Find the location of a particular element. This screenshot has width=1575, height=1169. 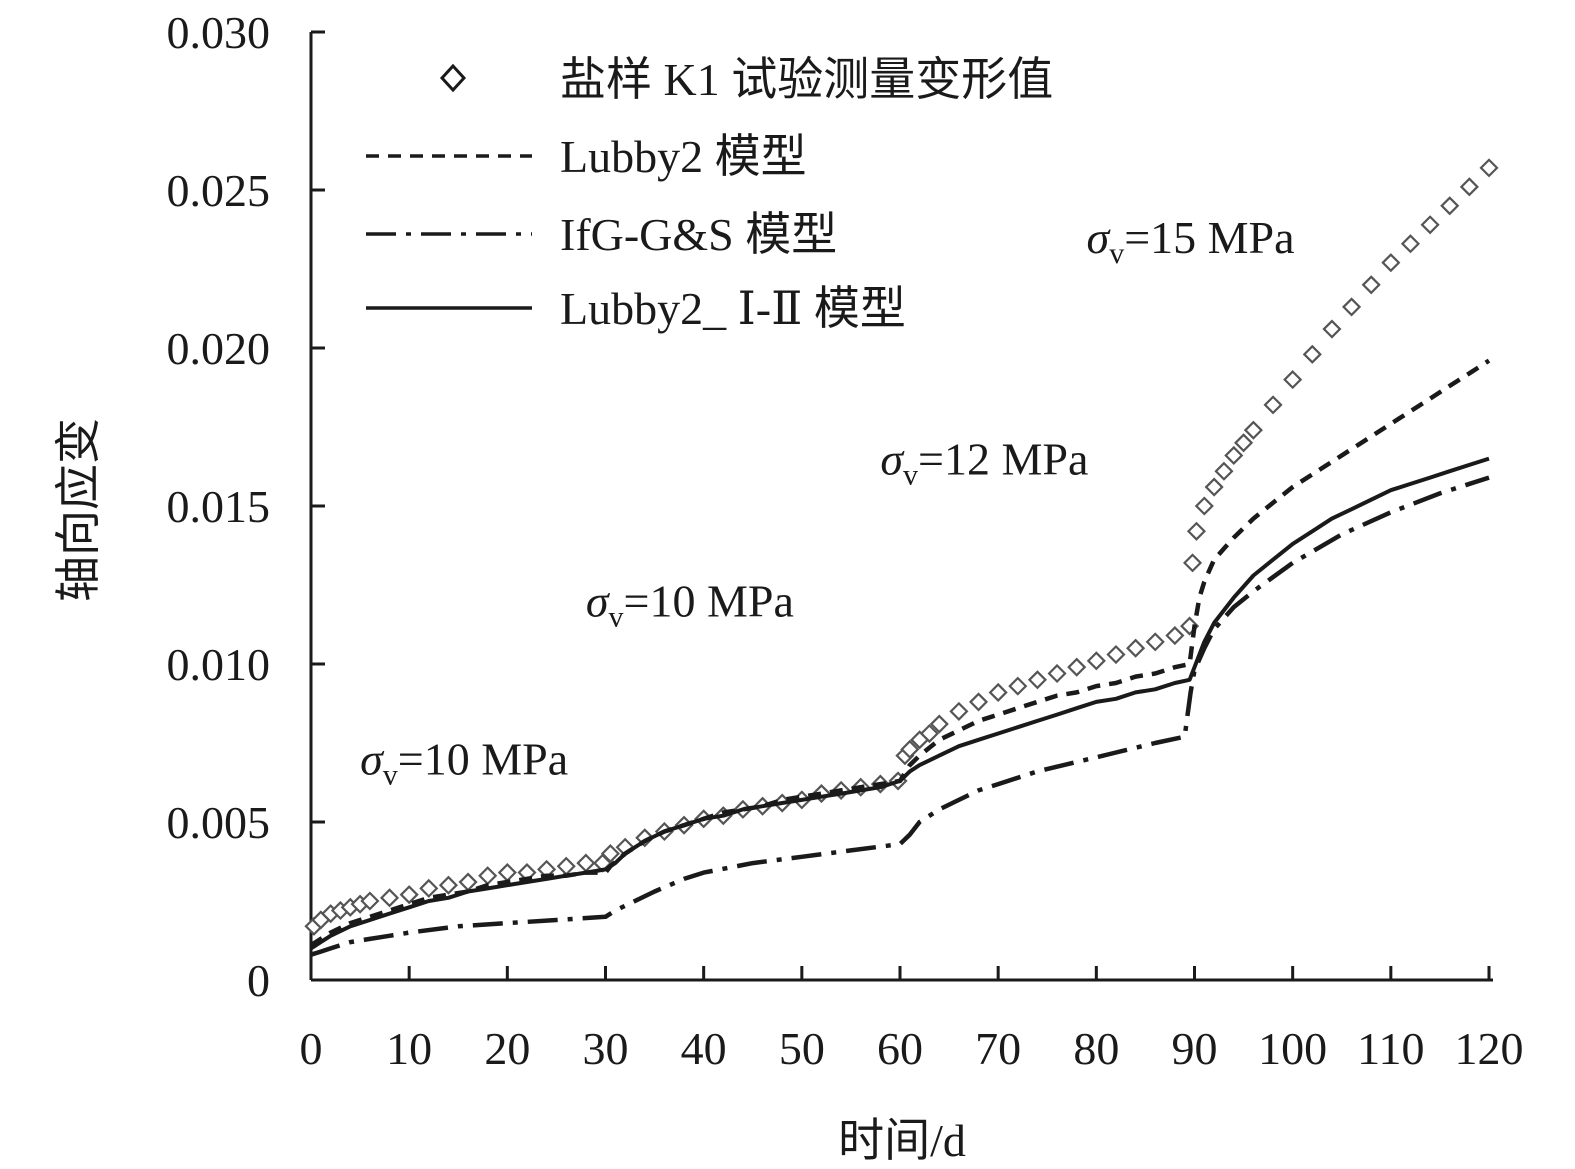

x-tick-label: 50 is located at coordinates (802, 1048).